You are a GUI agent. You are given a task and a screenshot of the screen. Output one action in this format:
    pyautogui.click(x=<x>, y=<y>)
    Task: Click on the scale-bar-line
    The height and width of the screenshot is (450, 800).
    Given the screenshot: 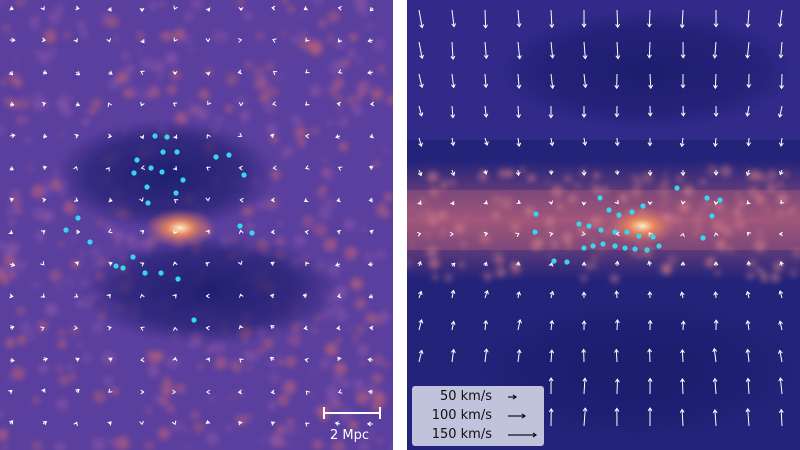 What is the action you would take?
    pyautogui.click(x=352, y=413)
    